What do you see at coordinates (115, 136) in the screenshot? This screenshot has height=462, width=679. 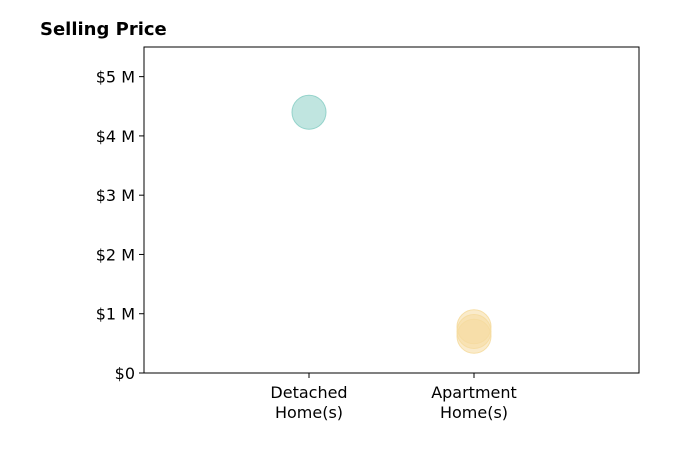 I see `y-tick-label-4: $4 M` at bounding box center [115, 136].